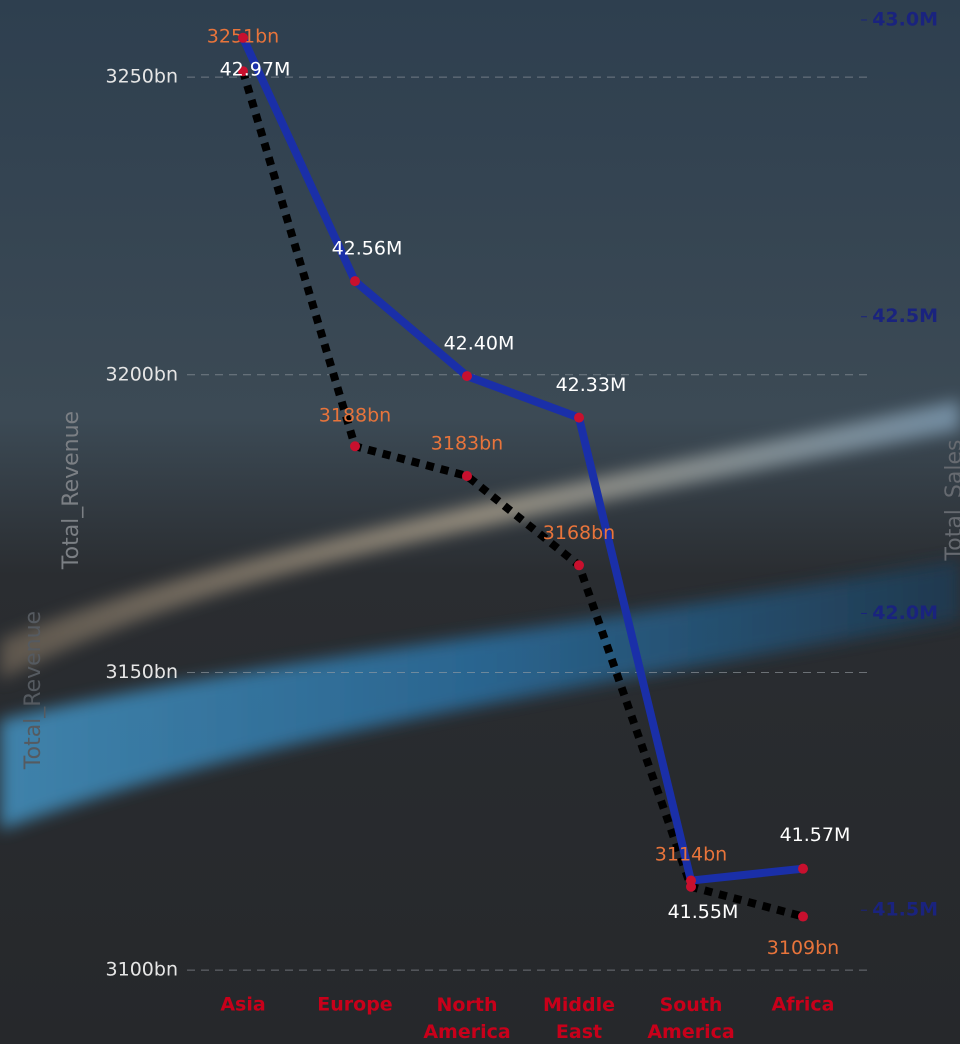  I want to click on data-label: 41.57M, so click(815, 835).